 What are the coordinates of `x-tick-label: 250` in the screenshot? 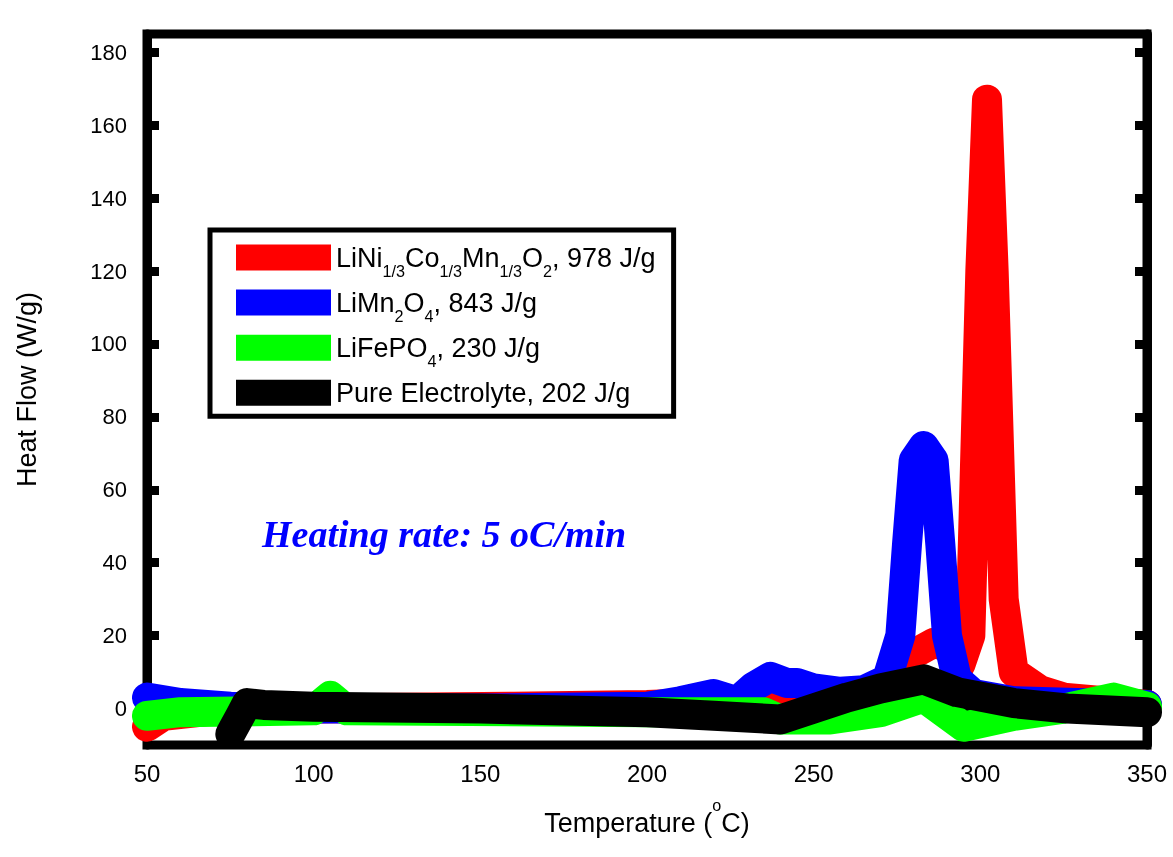 It's located at (813, 773).